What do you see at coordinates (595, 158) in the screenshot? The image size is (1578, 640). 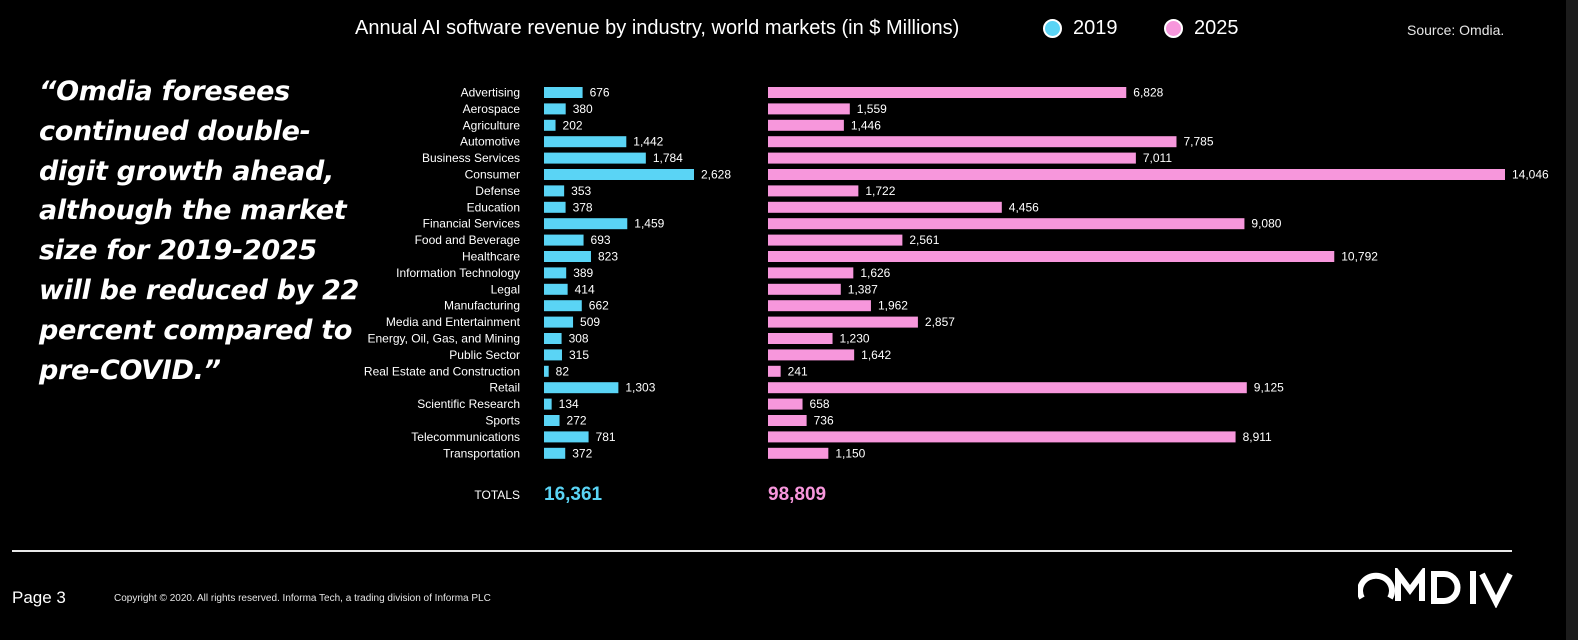 I see `bar-2019-business-services` at bounding box center [595, 158].